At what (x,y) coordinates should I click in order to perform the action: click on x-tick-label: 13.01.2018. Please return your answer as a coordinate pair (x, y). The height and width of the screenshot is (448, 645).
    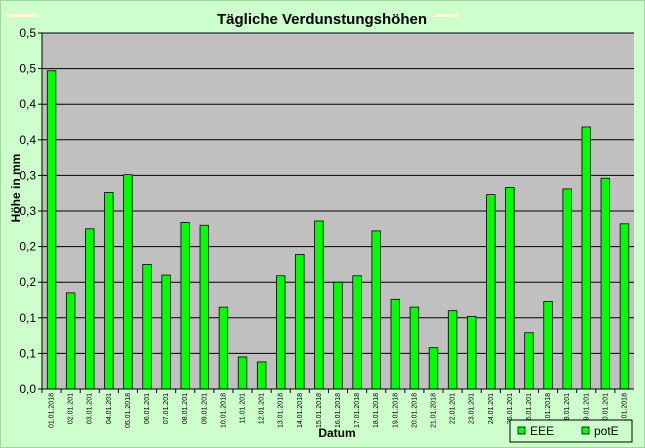
    Looking at the image, I should click on (281, 410).